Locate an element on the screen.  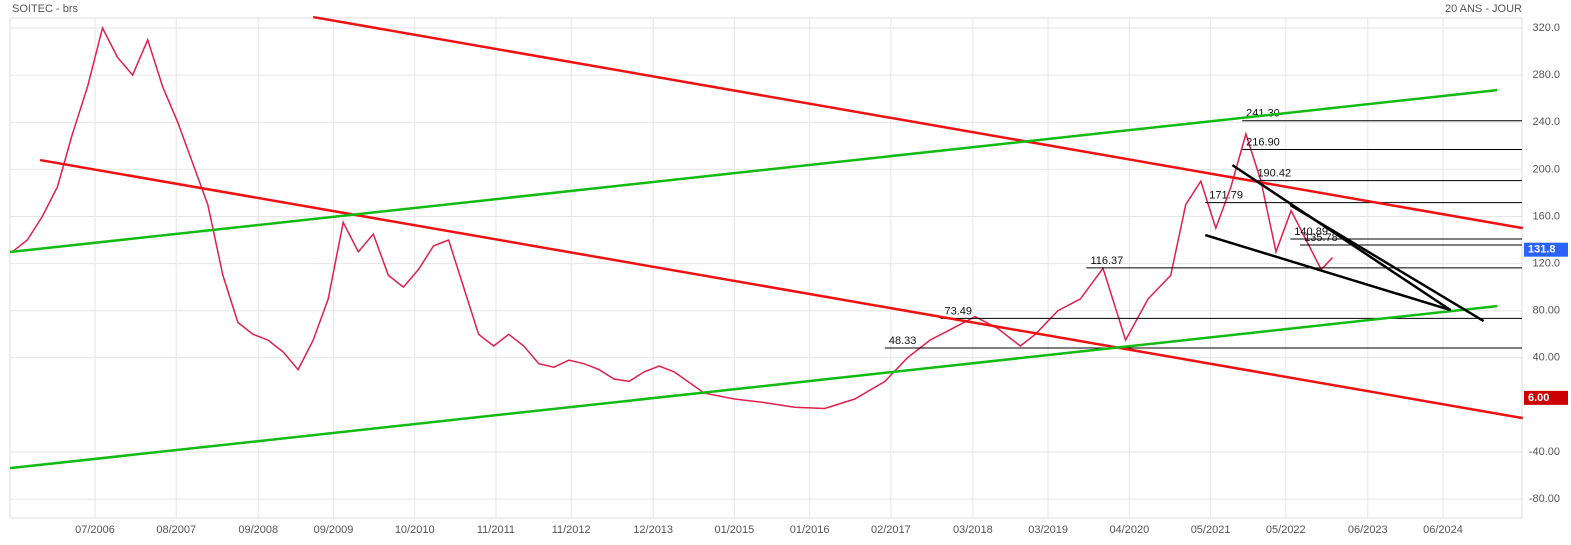
x-tick-label: 03/2019 is located at coordinates (1048, 530).